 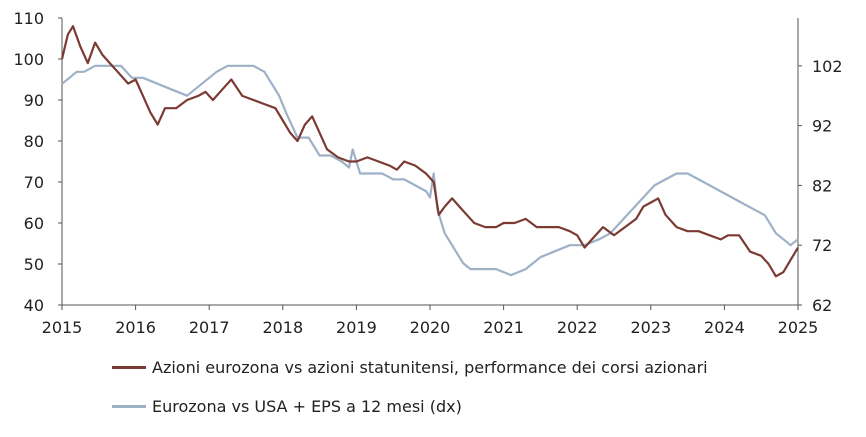 What do you see at coordinates (135, 327) in the screenshot?
I see `x-tick-label-1: 2016` at bounding box center [135, 327].